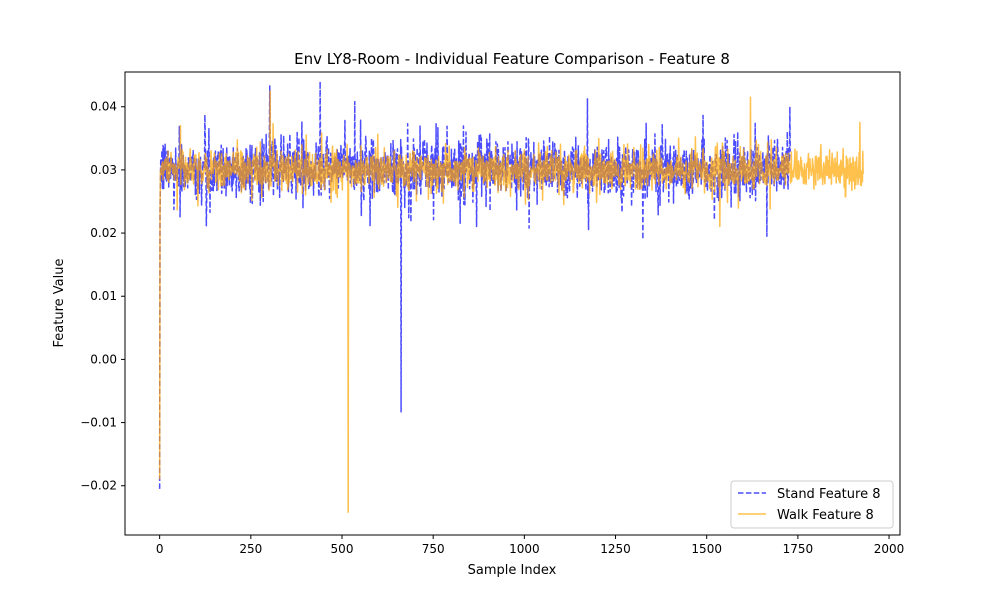  Describe the element at coordinates (59, 303) in the screenshot. I see `y-axis-label: Feature Value` at that location.